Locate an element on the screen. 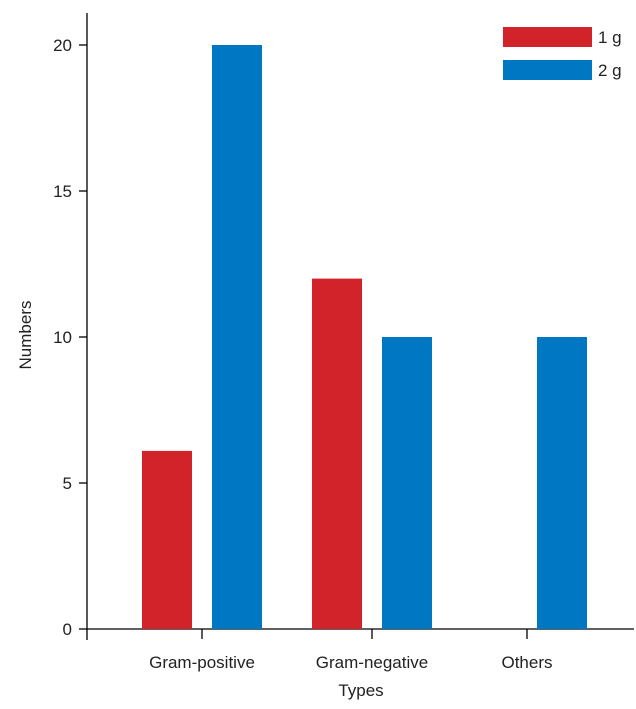 Image resolution: width=636 pixels, height=709 pixels. x-tick-label-2: Others is located at coordinates (526, 662).